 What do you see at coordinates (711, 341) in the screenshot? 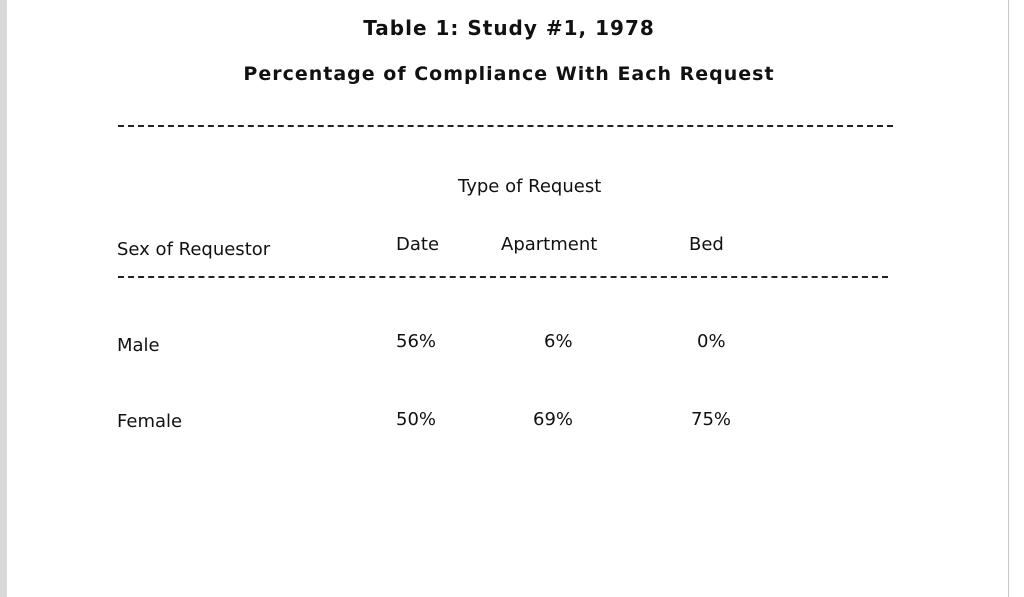
I see `cell-male-bed: 0%` at bounding box center [711, 341].